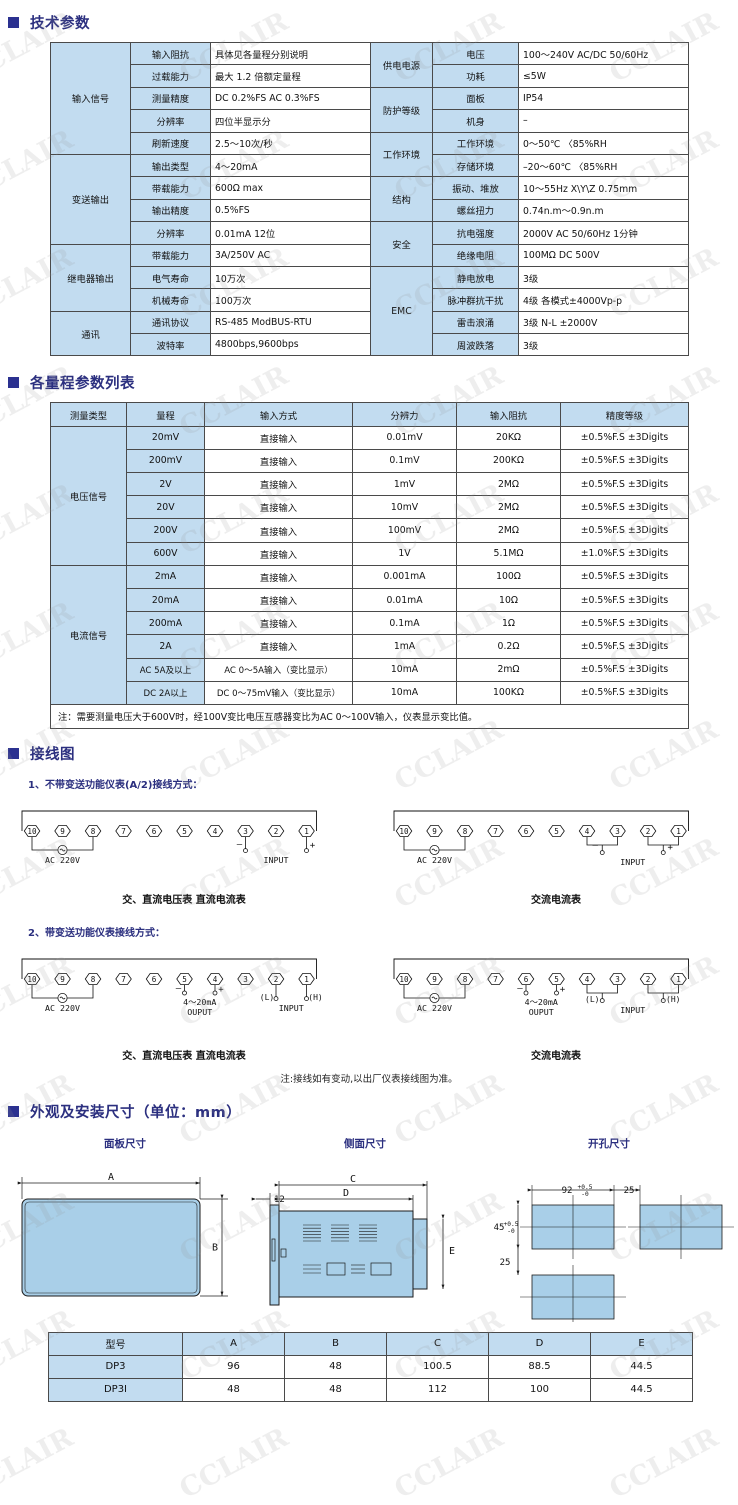 Image resolution: width=738 pixels, height=1505 pixels. What do you see at coordinates (602, 1000) in the screenshot?
I see `input-terminal` at bounding box center [602, 1000].